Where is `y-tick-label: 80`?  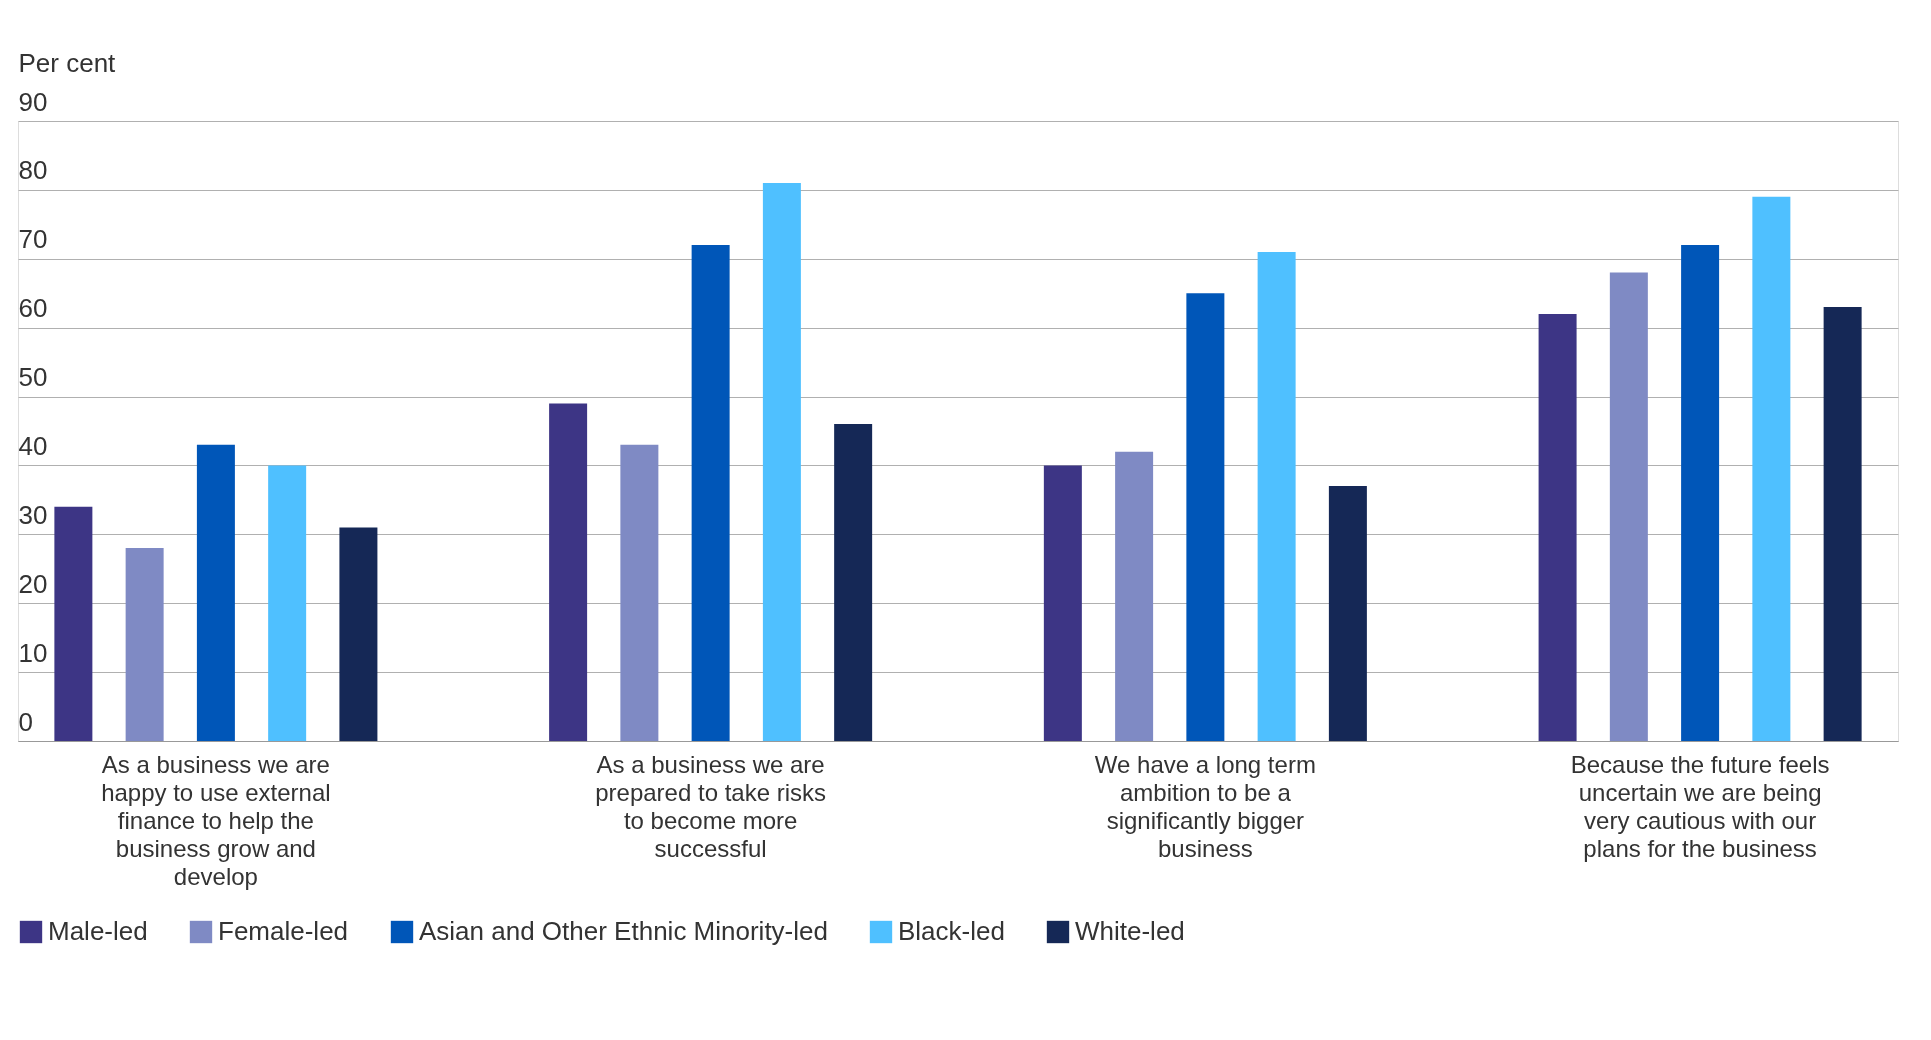
y-tick-label: 80 is located at coordinates (33, 170).